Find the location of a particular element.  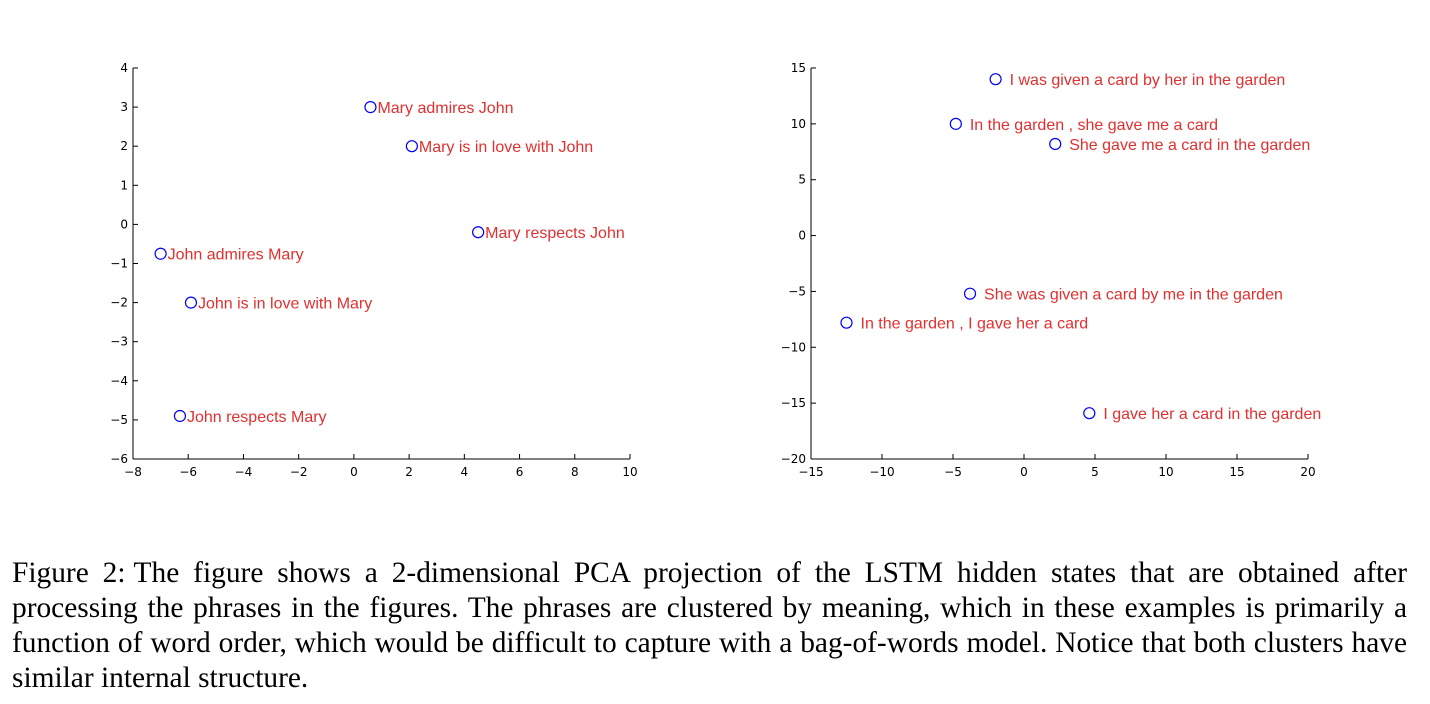

y-tick-label: 3 is located at coordinates (124, 107).